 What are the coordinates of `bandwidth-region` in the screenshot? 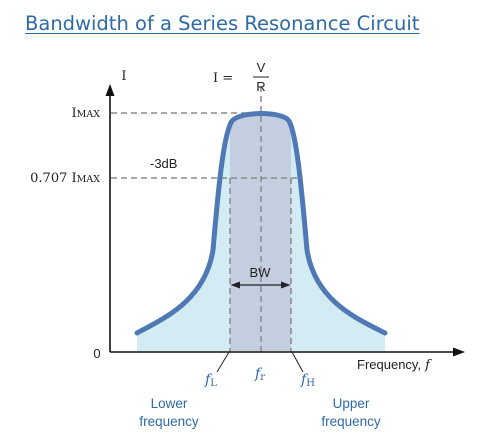 It's located at (260, 232).